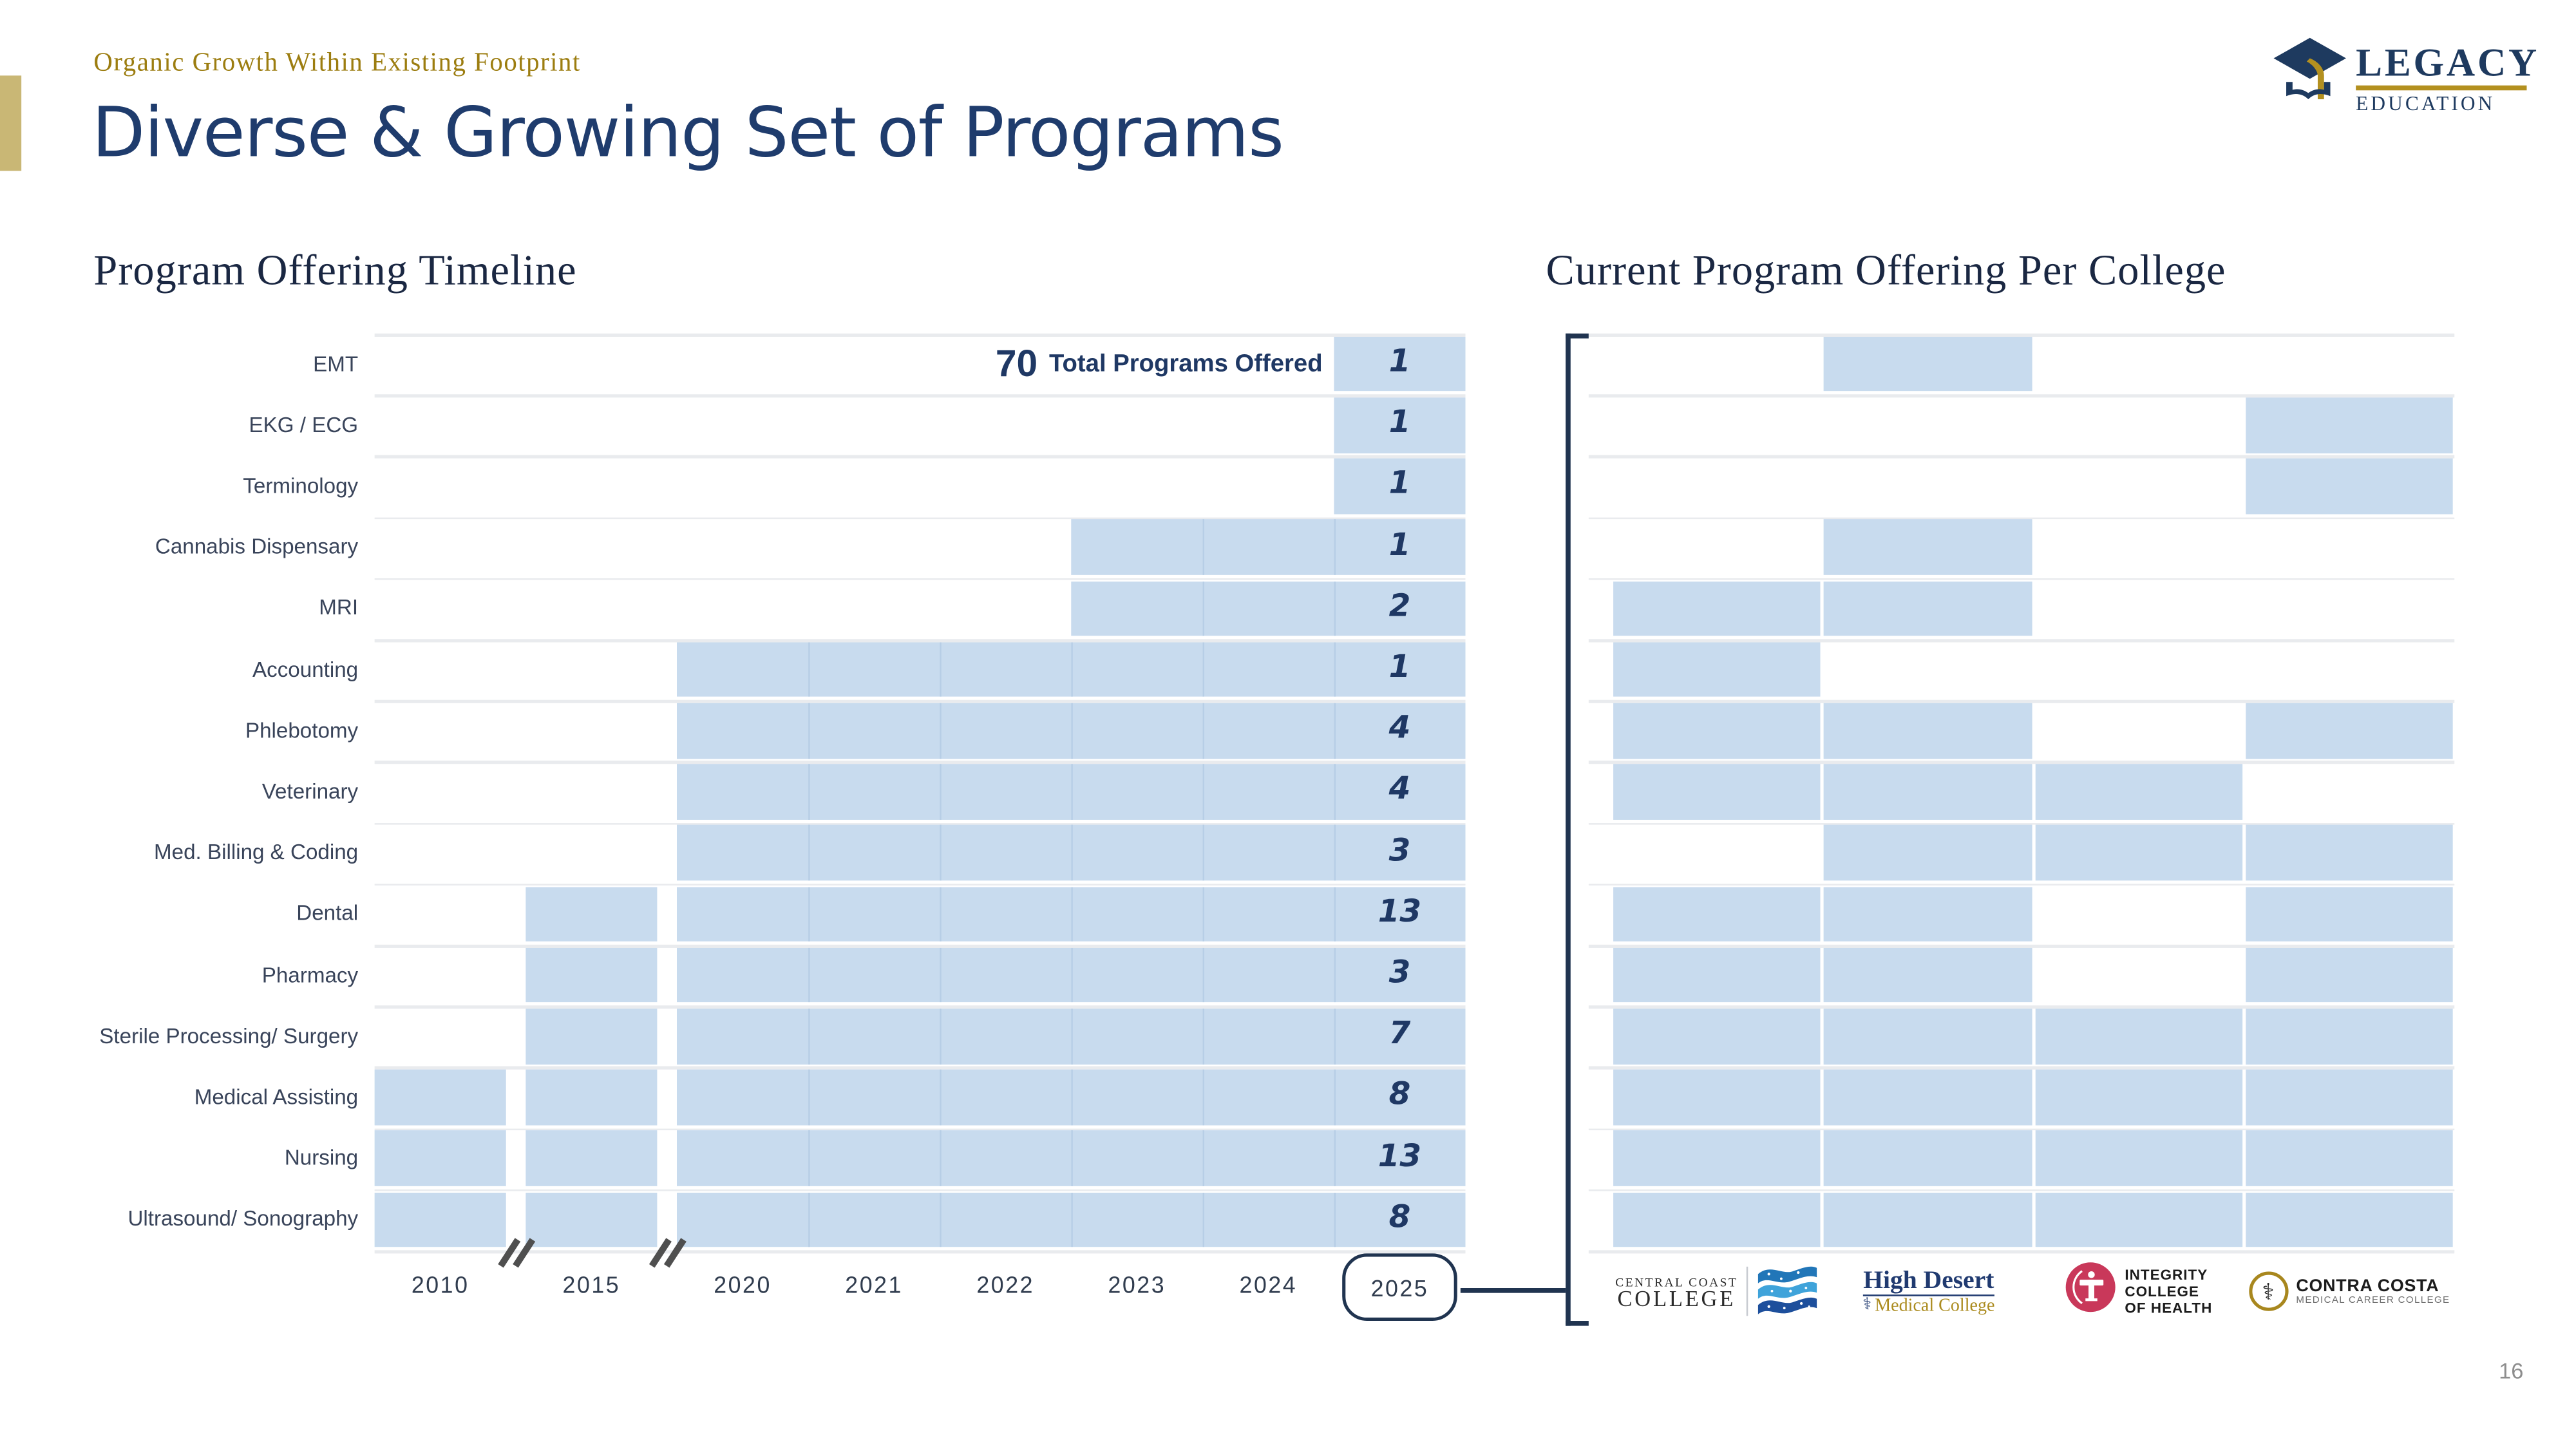 The width and height of the screenshot is (2576, 1449). I want to click on axis-year-label: 2023, so click(1137, 1285).